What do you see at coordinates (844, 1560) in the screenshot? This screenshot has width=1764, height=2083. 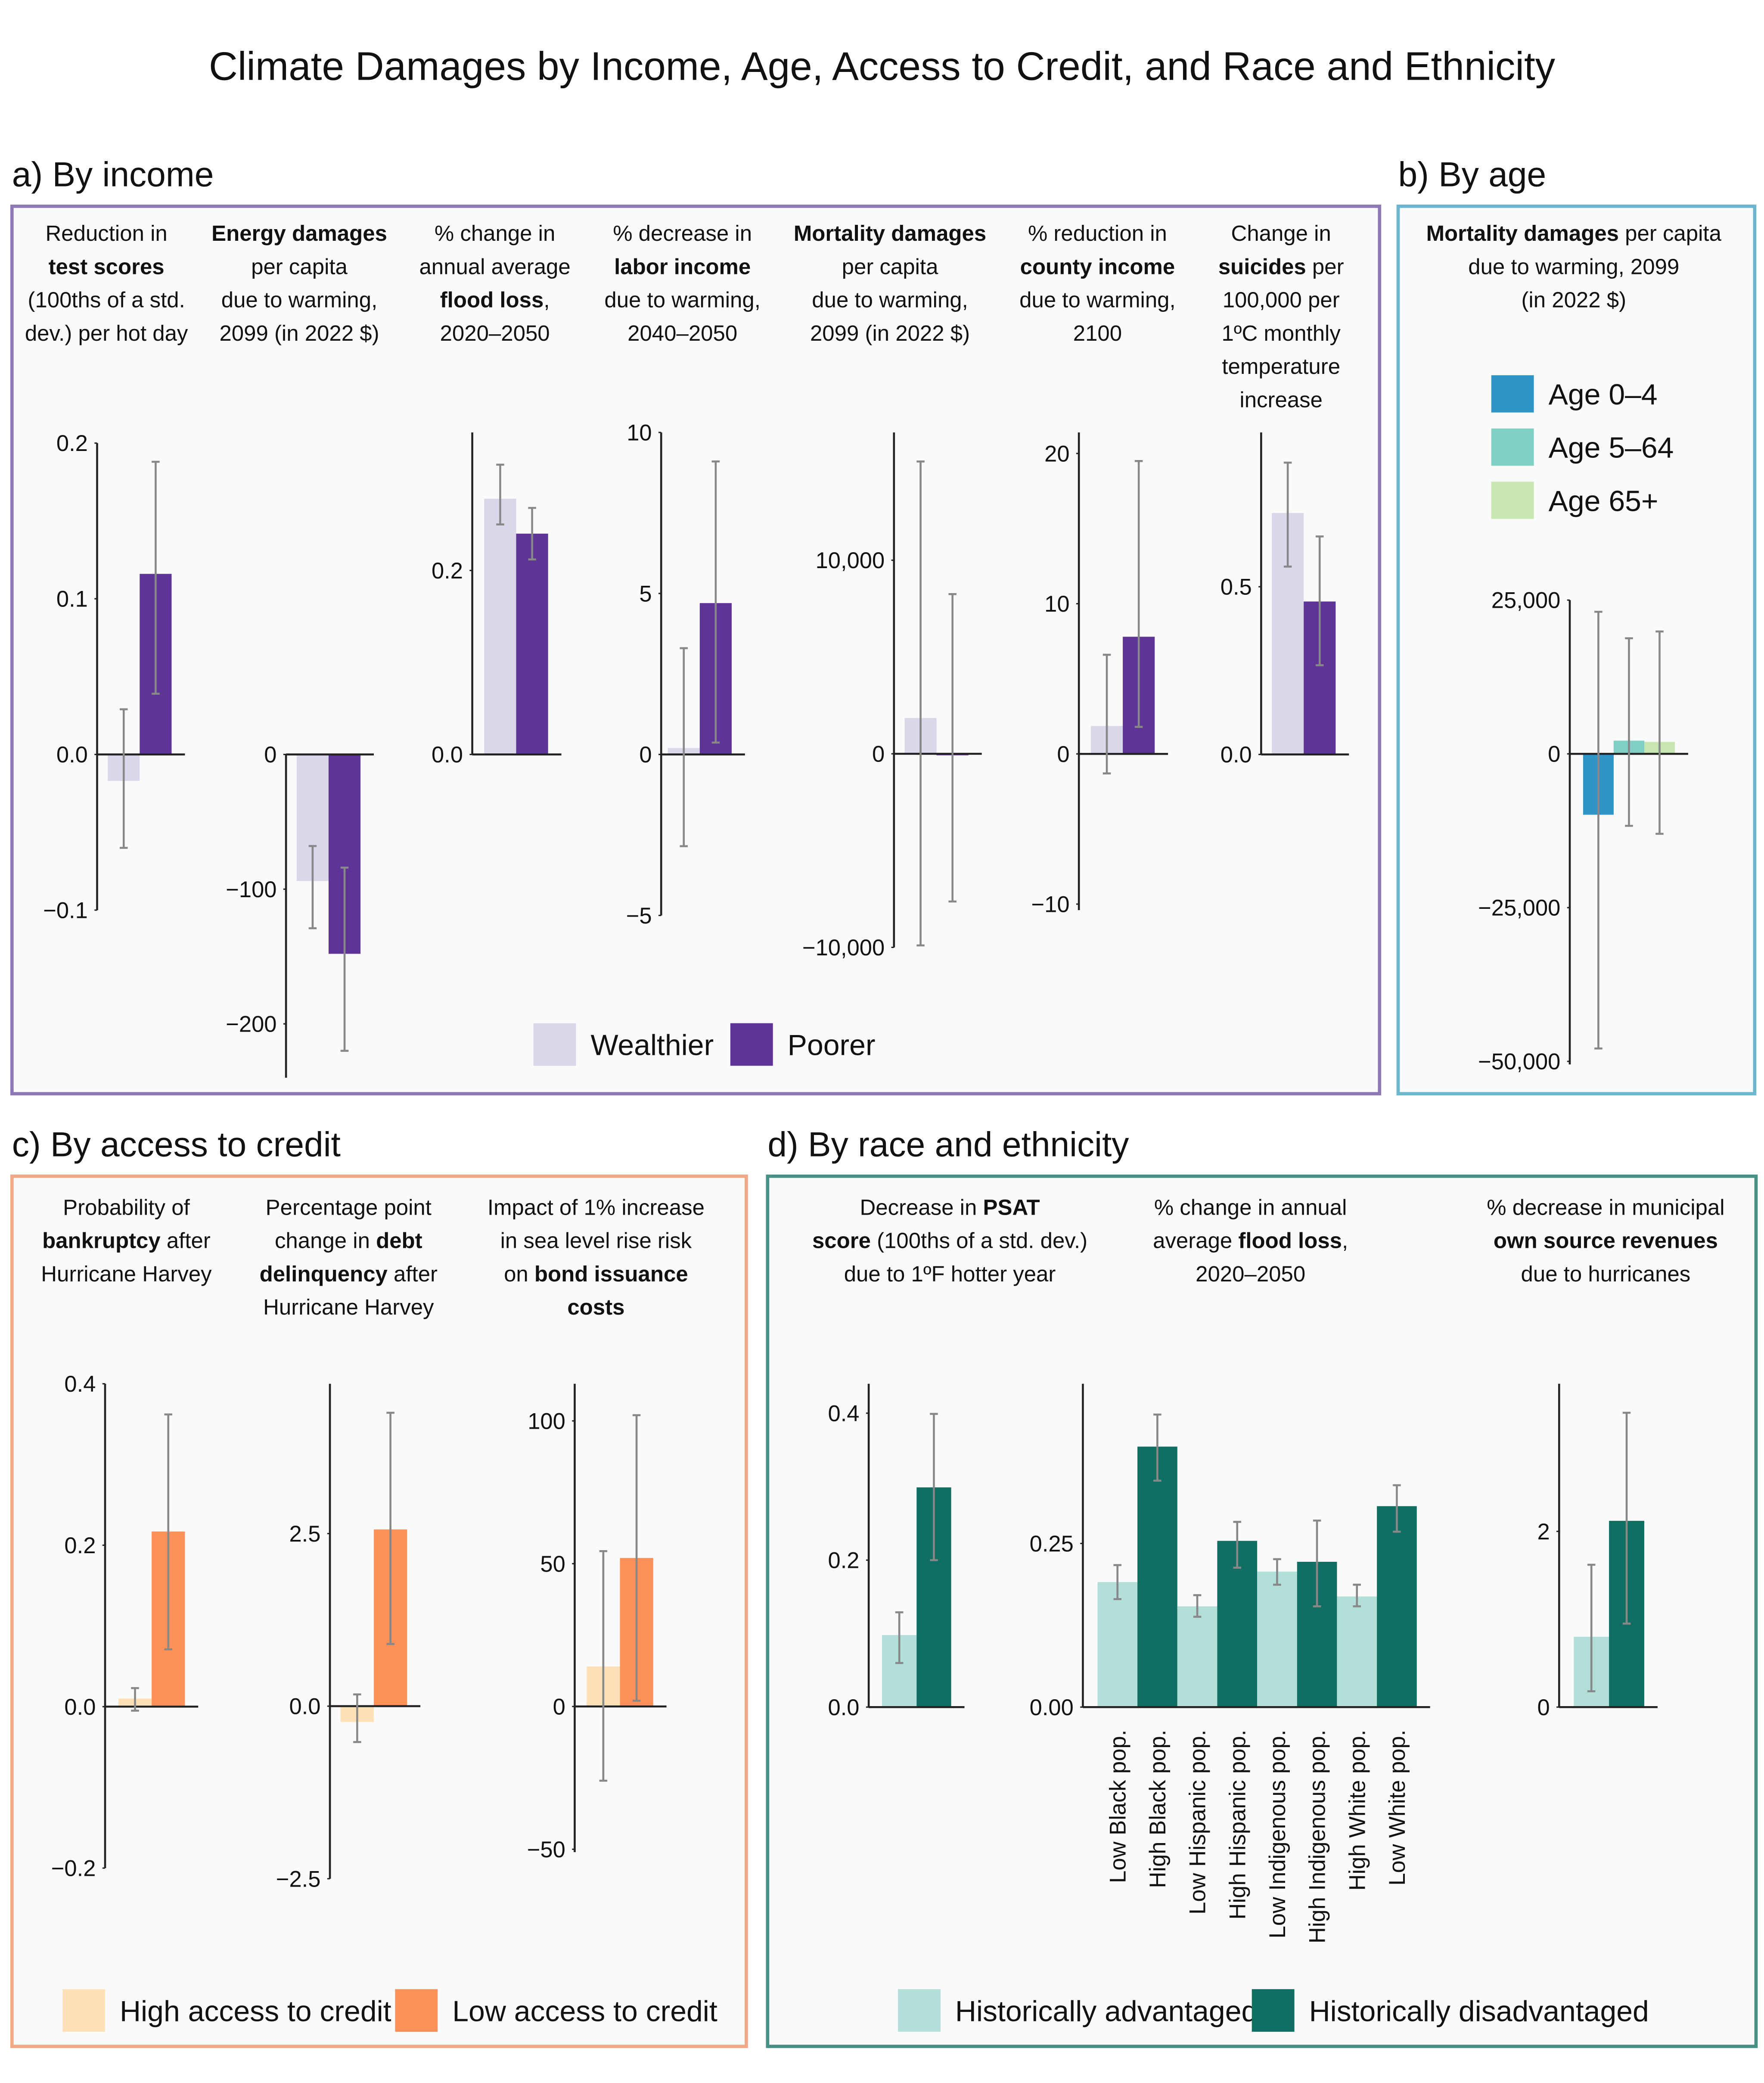 I see `y-tick-label: 0.2` at bounding box center [844, 1560].